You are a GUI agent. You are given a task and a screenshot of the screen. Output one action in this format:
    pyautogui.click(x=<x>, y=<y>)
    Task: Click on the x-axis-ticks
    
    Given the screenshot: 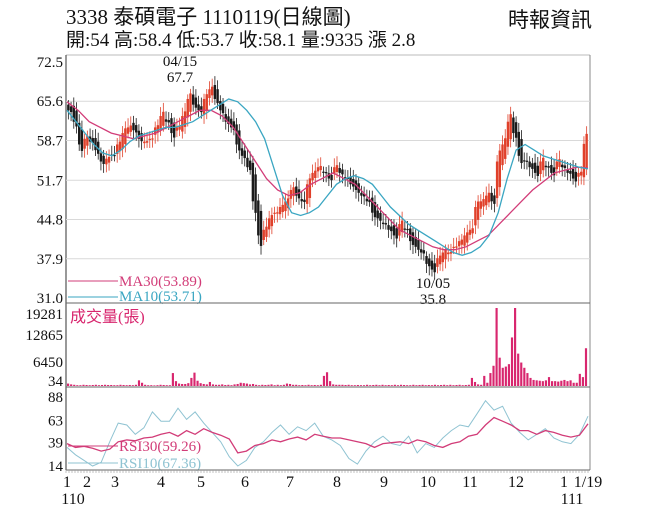 What is the action you would take?
    pyautogui.click(x=327, y=471)
    